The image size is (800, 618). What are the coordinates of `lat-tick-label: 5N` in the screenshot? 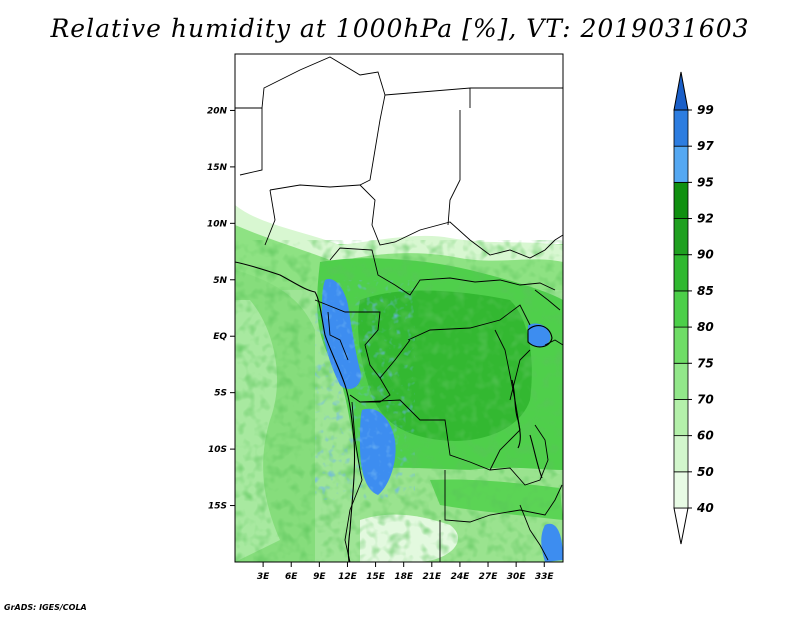 It's located at (220, 281).